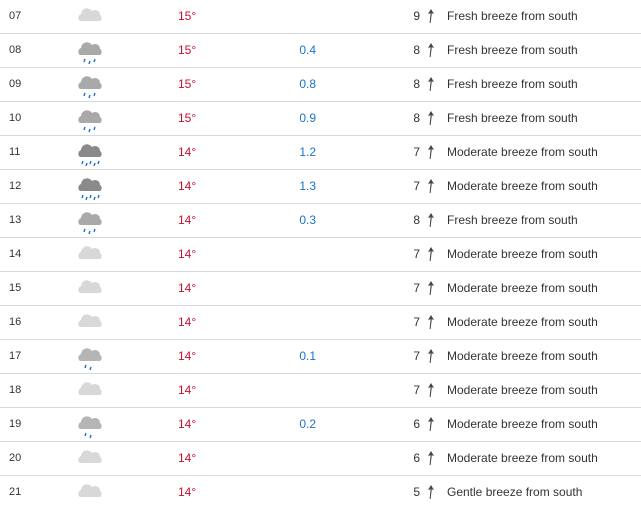 The image size is (641, 512). Describe the element at coordinates (90, 358) in the screenshot. I see `drizzle-icon` at that location.